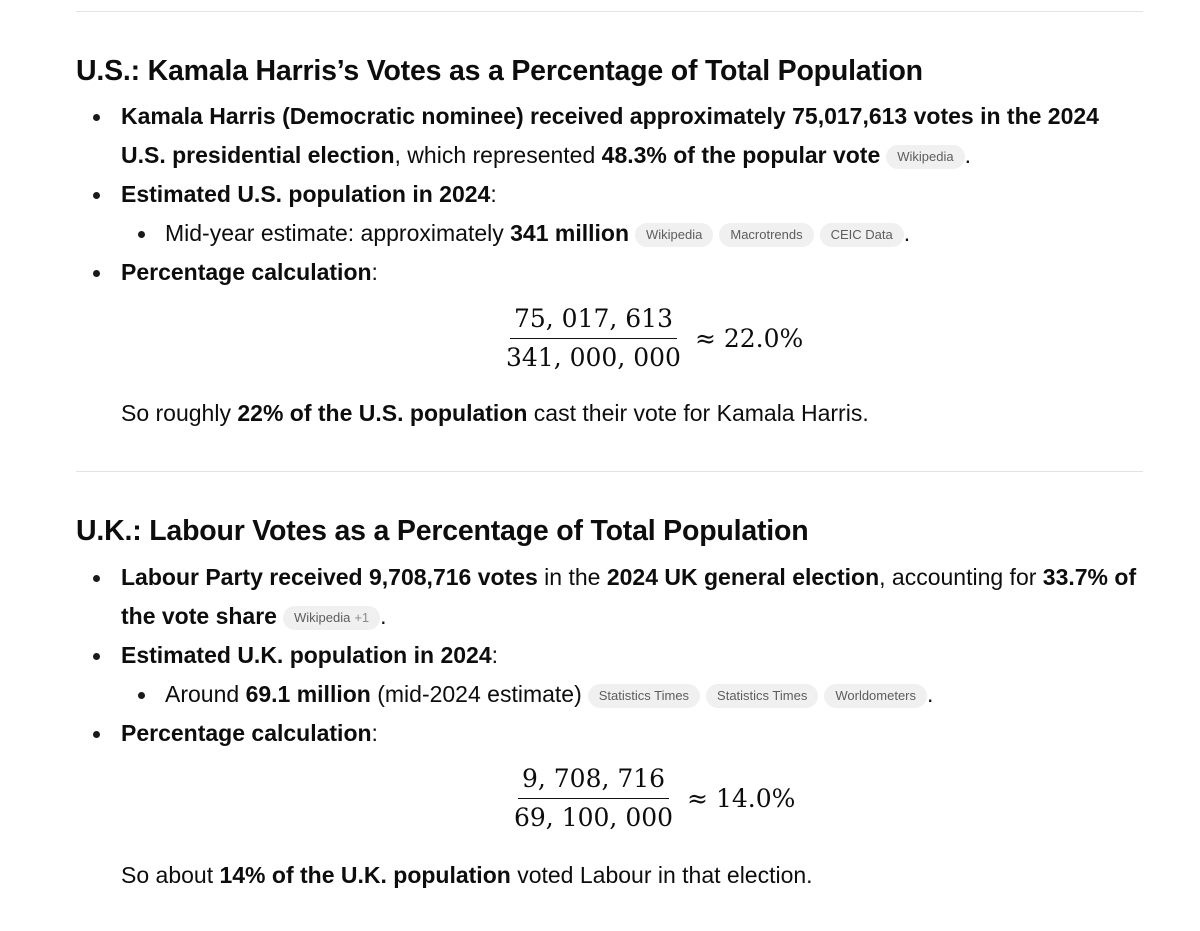 Image resolution: width=1200 pixels, height=931 pixels. Describe the element at coordinates (593, 321) in the screenshot. I see `us-numerator: 75, 017, 613` at that location.